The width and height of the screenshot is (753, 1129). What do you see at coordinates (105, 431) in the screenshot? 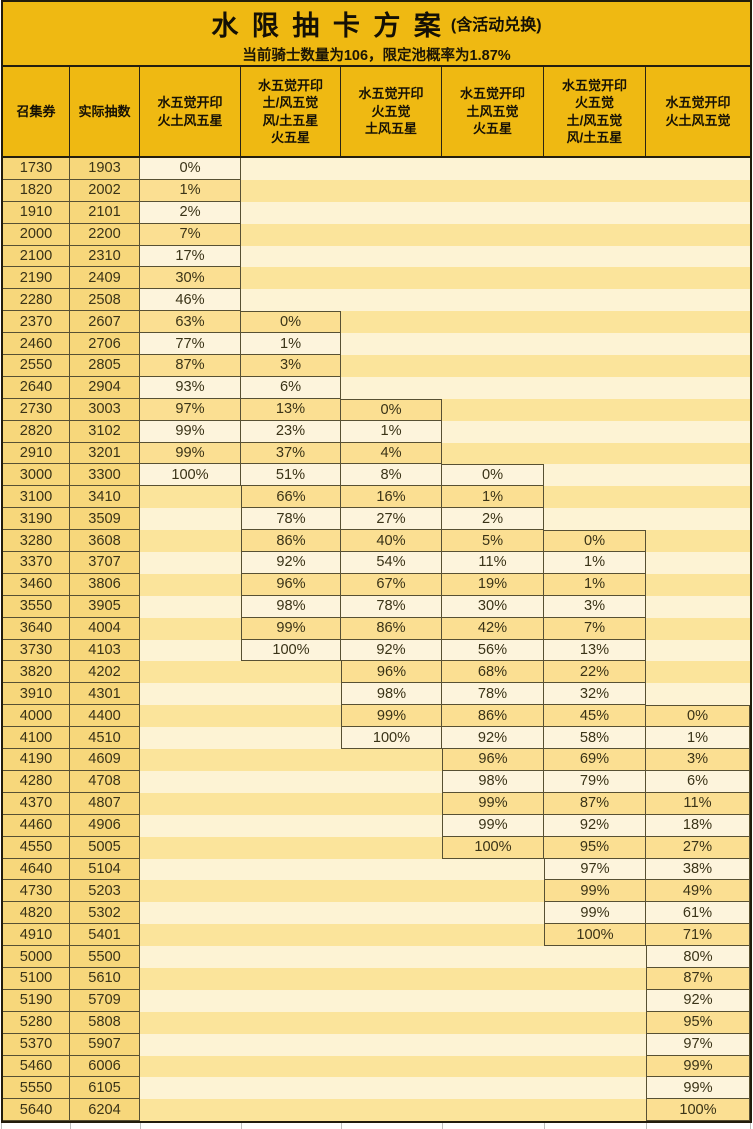
I see `actual-pulls-cell: 3102` at bounding box center [105, 431].